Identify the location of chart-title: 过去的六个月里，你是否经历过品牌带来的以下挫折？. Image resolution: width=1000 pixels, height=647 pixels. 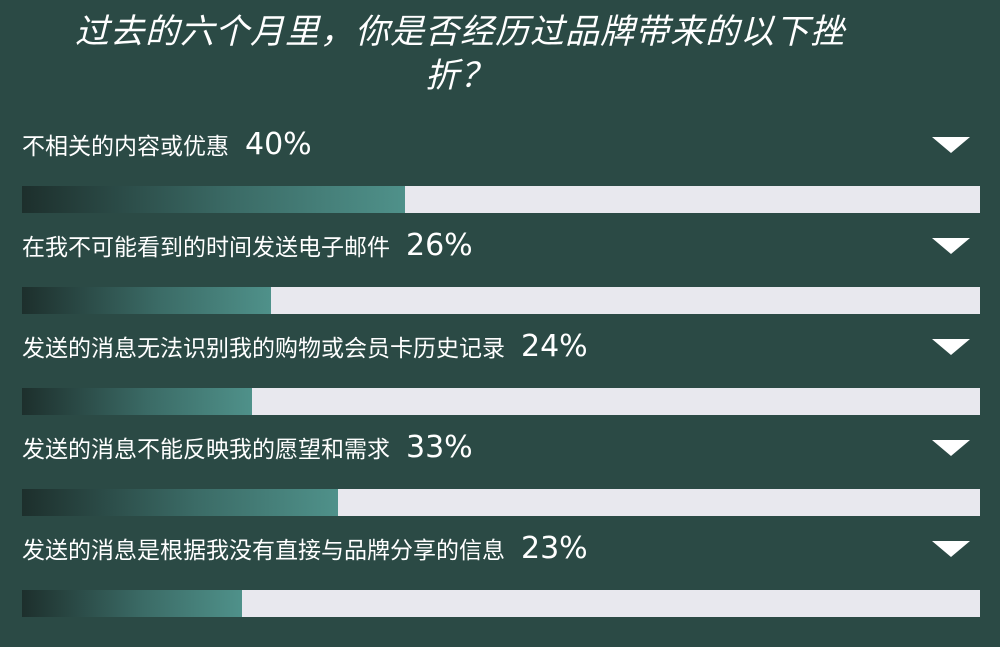
(460, 54).